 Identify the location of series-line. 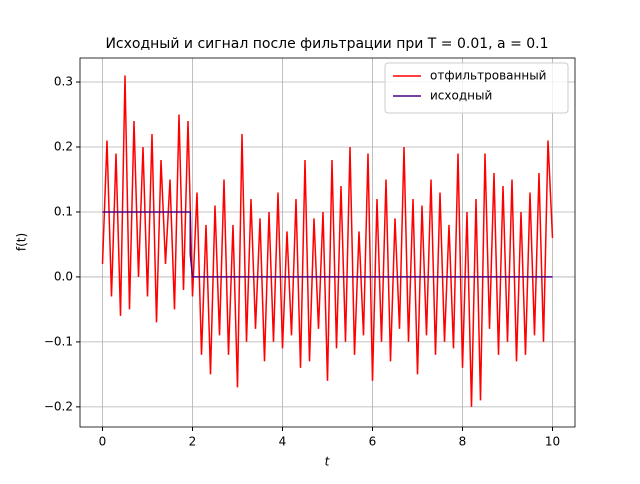
(327, 244).